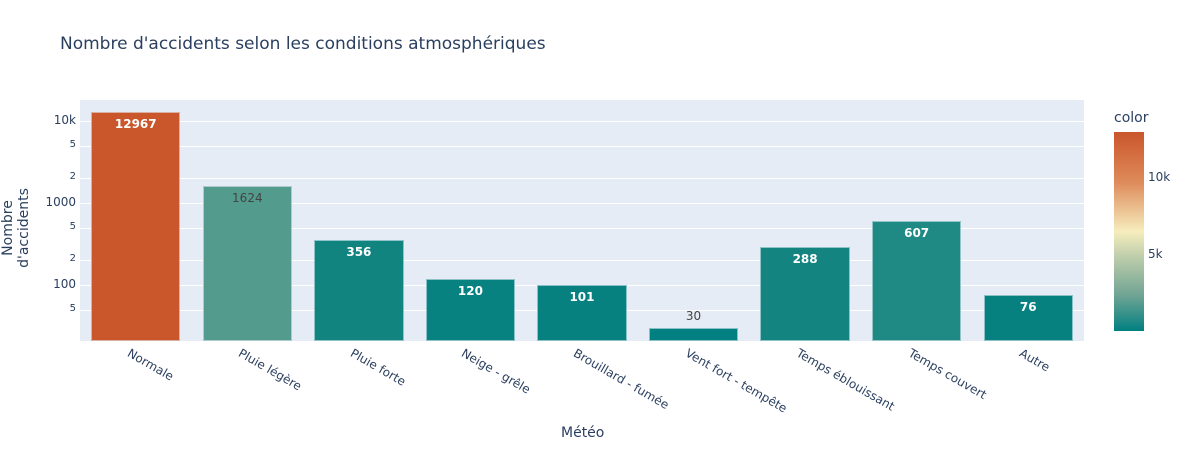 Image resolution: width=1188 pixels, height=450 pixels. What do you see at coordinates (64, 284) in the screenshot?
I see `y-tick-label: 100` at bounding box center [64, 284].